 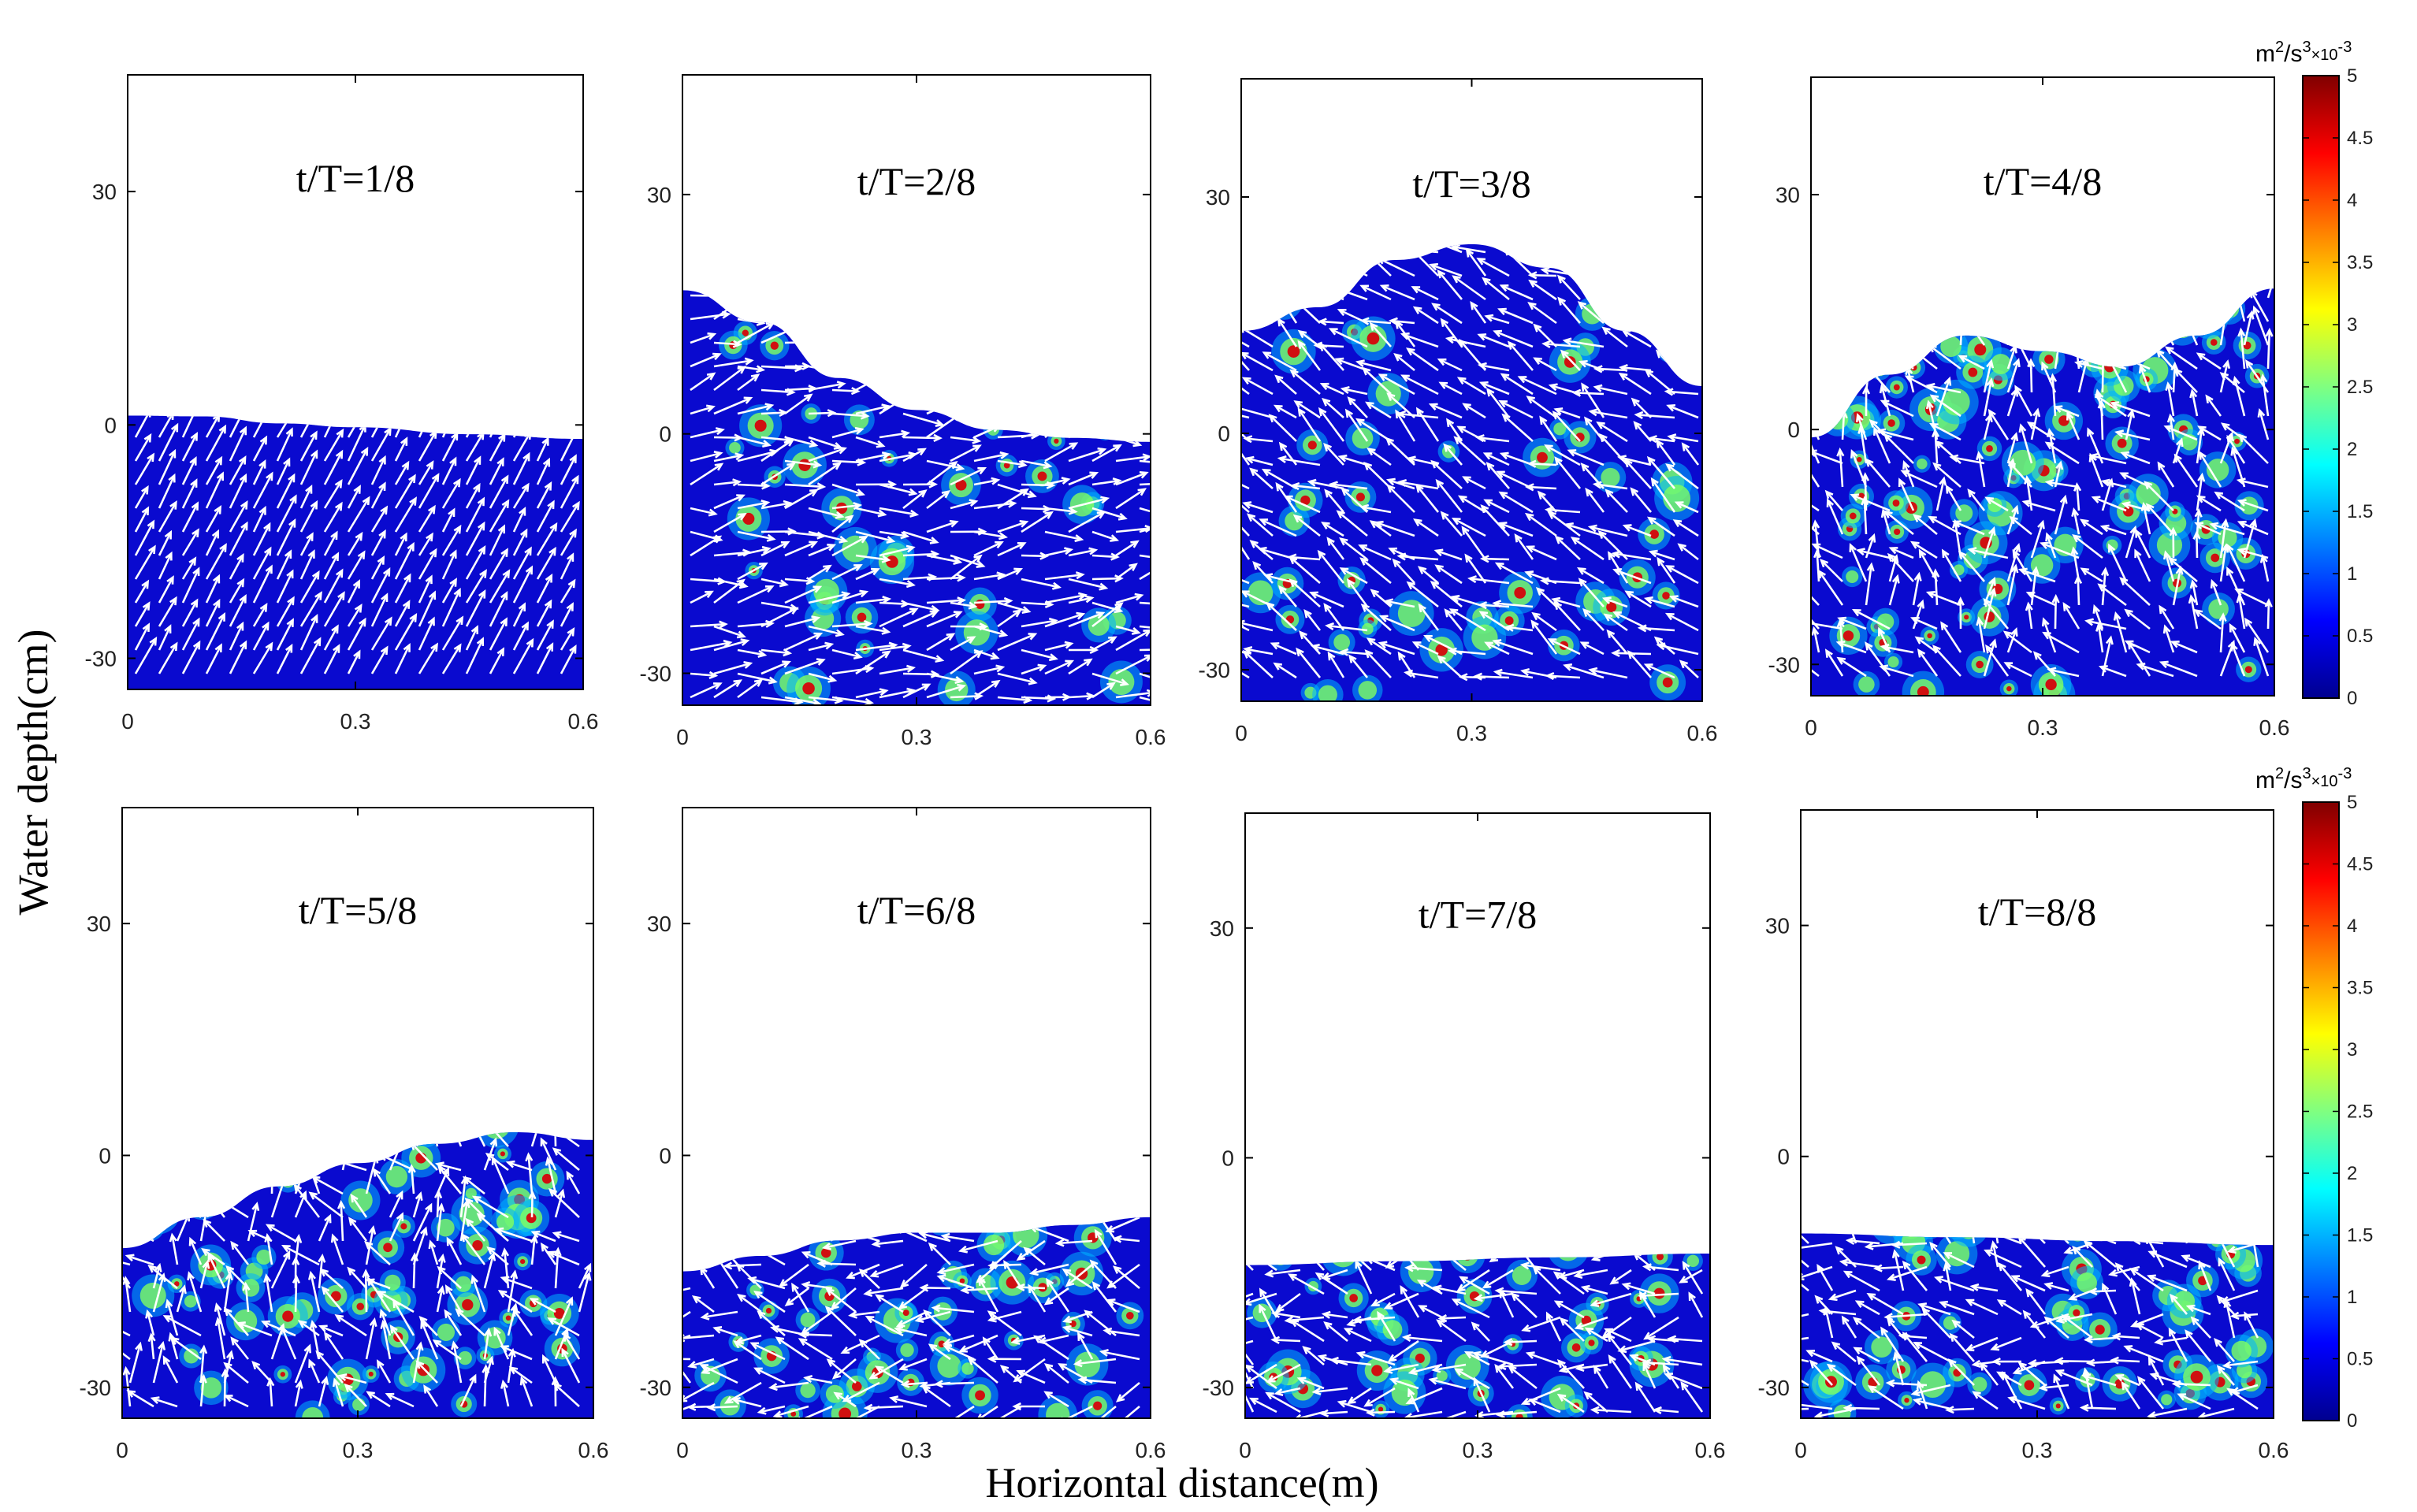 I want to click on panel-7: t/T=7/8 30 0 -30 0 0.3 0.6, so click(x=1464, y=1137).